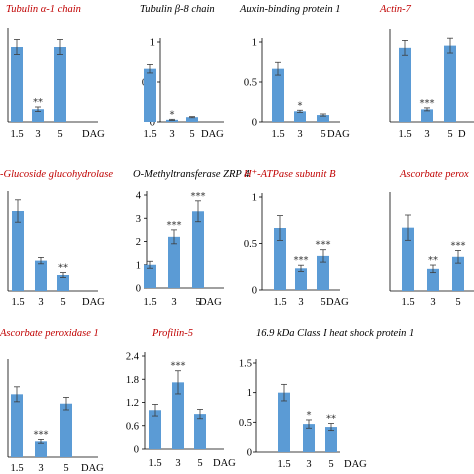  I want to click on y-tick-label: 1.2, so click(132, 403).